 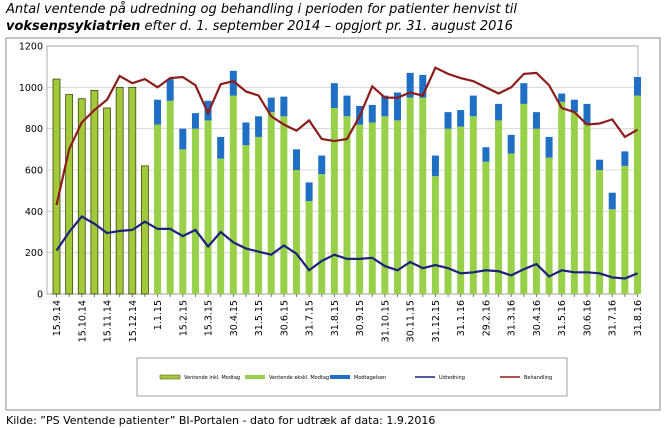 What do you see at coordinates (562, 318) in the screenshot?
I see `x-tick-label: 31.5.16` at bounding box center [562, 318].